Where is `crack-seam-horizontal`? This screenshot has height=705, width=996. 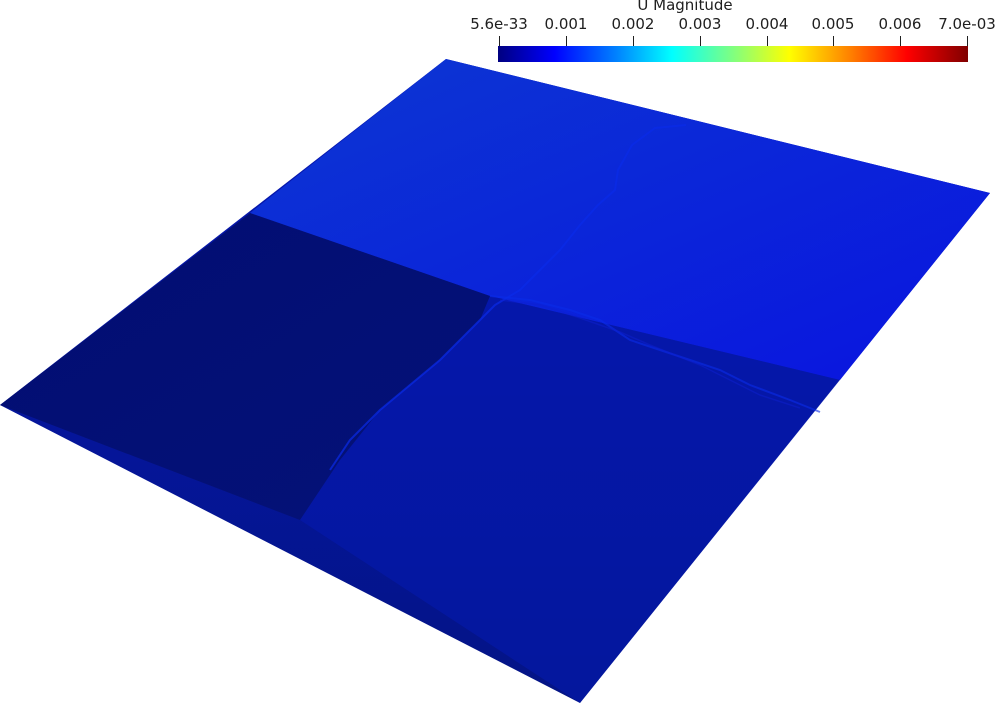
crack-seam-horizontal is located at coordinates (655, 354).